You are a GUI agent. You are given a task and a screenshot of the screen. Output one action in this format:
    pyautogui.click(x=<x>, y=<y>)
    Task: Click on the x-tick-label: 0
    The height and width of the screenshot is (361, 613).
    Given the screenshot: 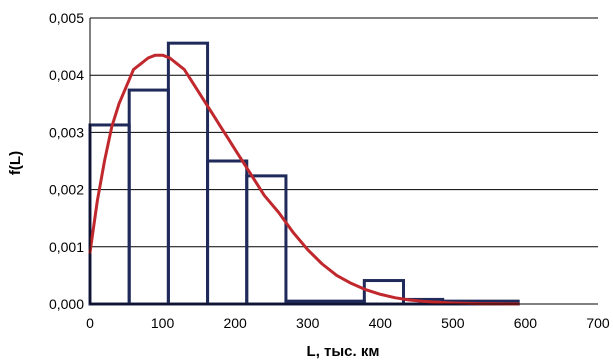 What is the action you would take?
    pyautogui.click(x=90, y=323)
    